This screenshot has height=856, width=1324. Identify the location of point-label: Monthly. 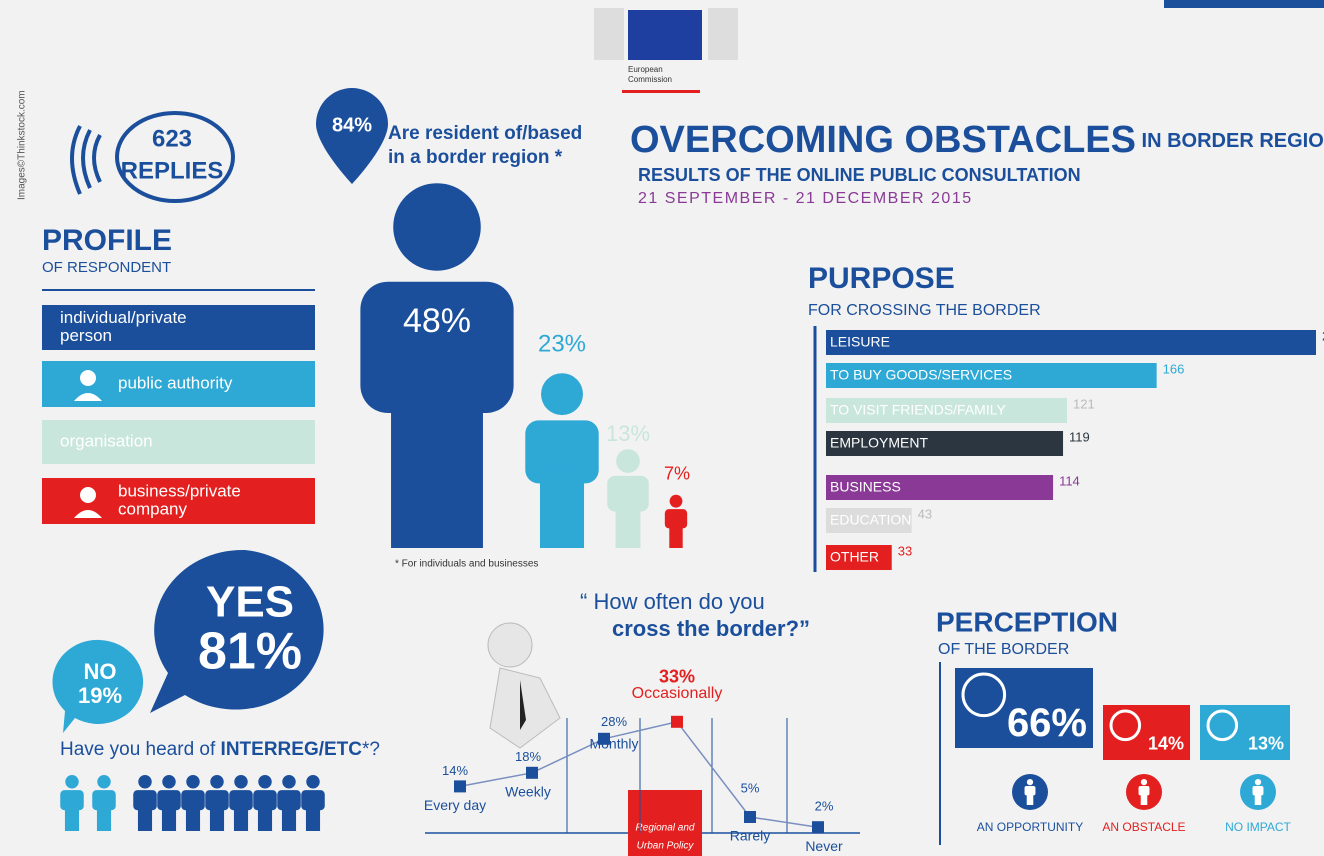
(613, 744).